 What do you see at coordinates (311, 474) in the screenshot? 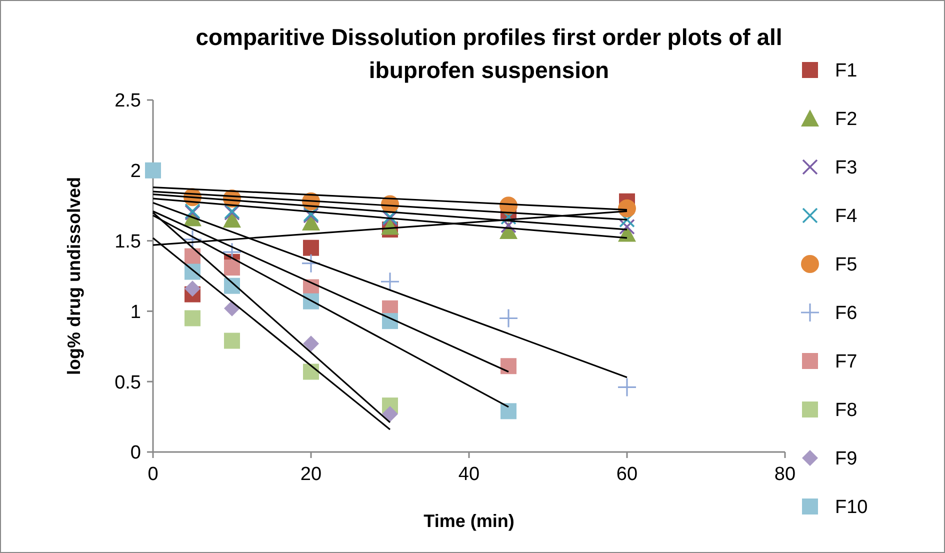
I see `x-tick-label: 20` at bounding box center [311, 474].